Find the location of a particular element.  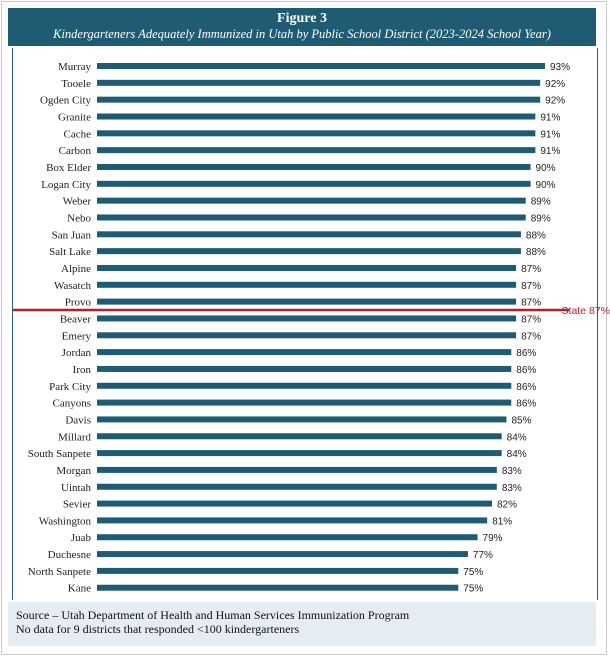

value-label: 89% is located at coordinates (541, 202).